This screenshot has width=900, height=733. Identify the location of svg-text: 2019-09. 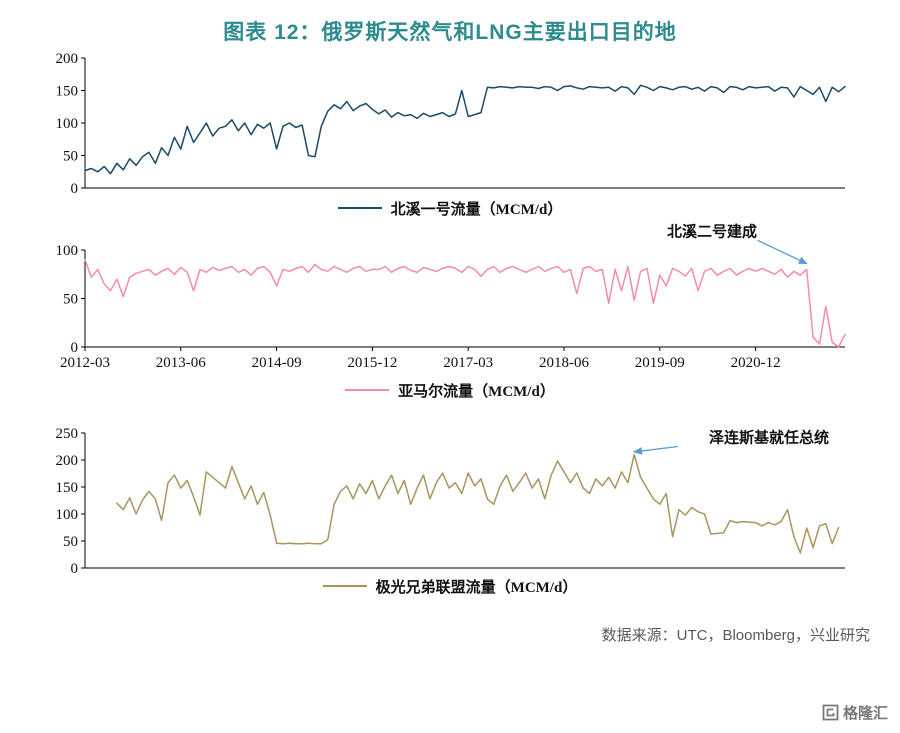
(660, 363).